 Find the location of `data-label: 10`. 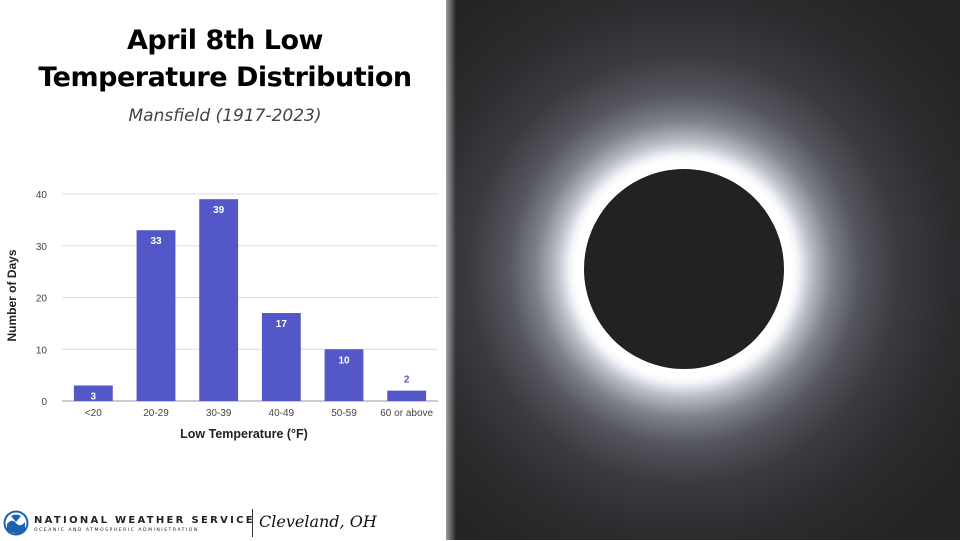

data-label: 10 is located at coordinates (344, 360).